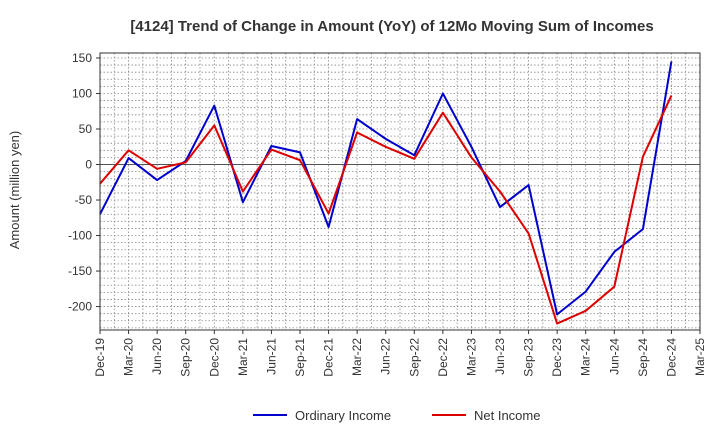  Describe the element at coordinates (643, 357) in the screenshot. I see `x-tick-label: Sep-24` at that location.